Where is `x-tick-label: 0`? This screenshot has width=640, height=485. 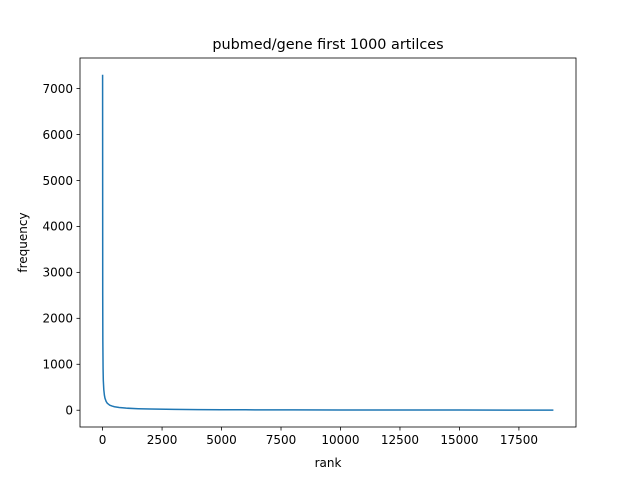 x-tick-label: 0 is located at coordinates (103, 440).